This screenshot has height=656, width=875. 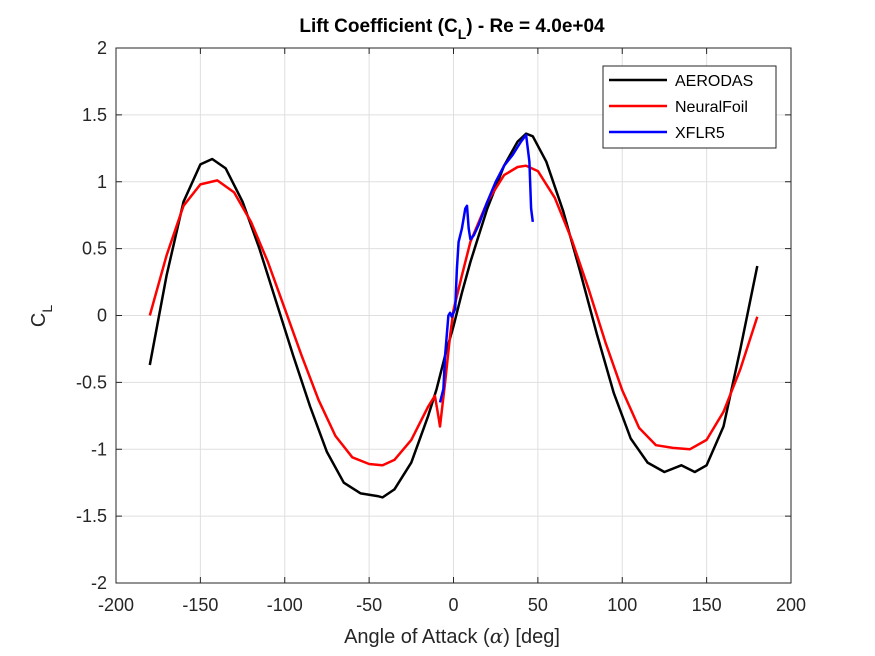 What do you see at coordinates (486, 268) in the screenshot?
I see `series-line-xflr5` at bounding box center [486, 268].